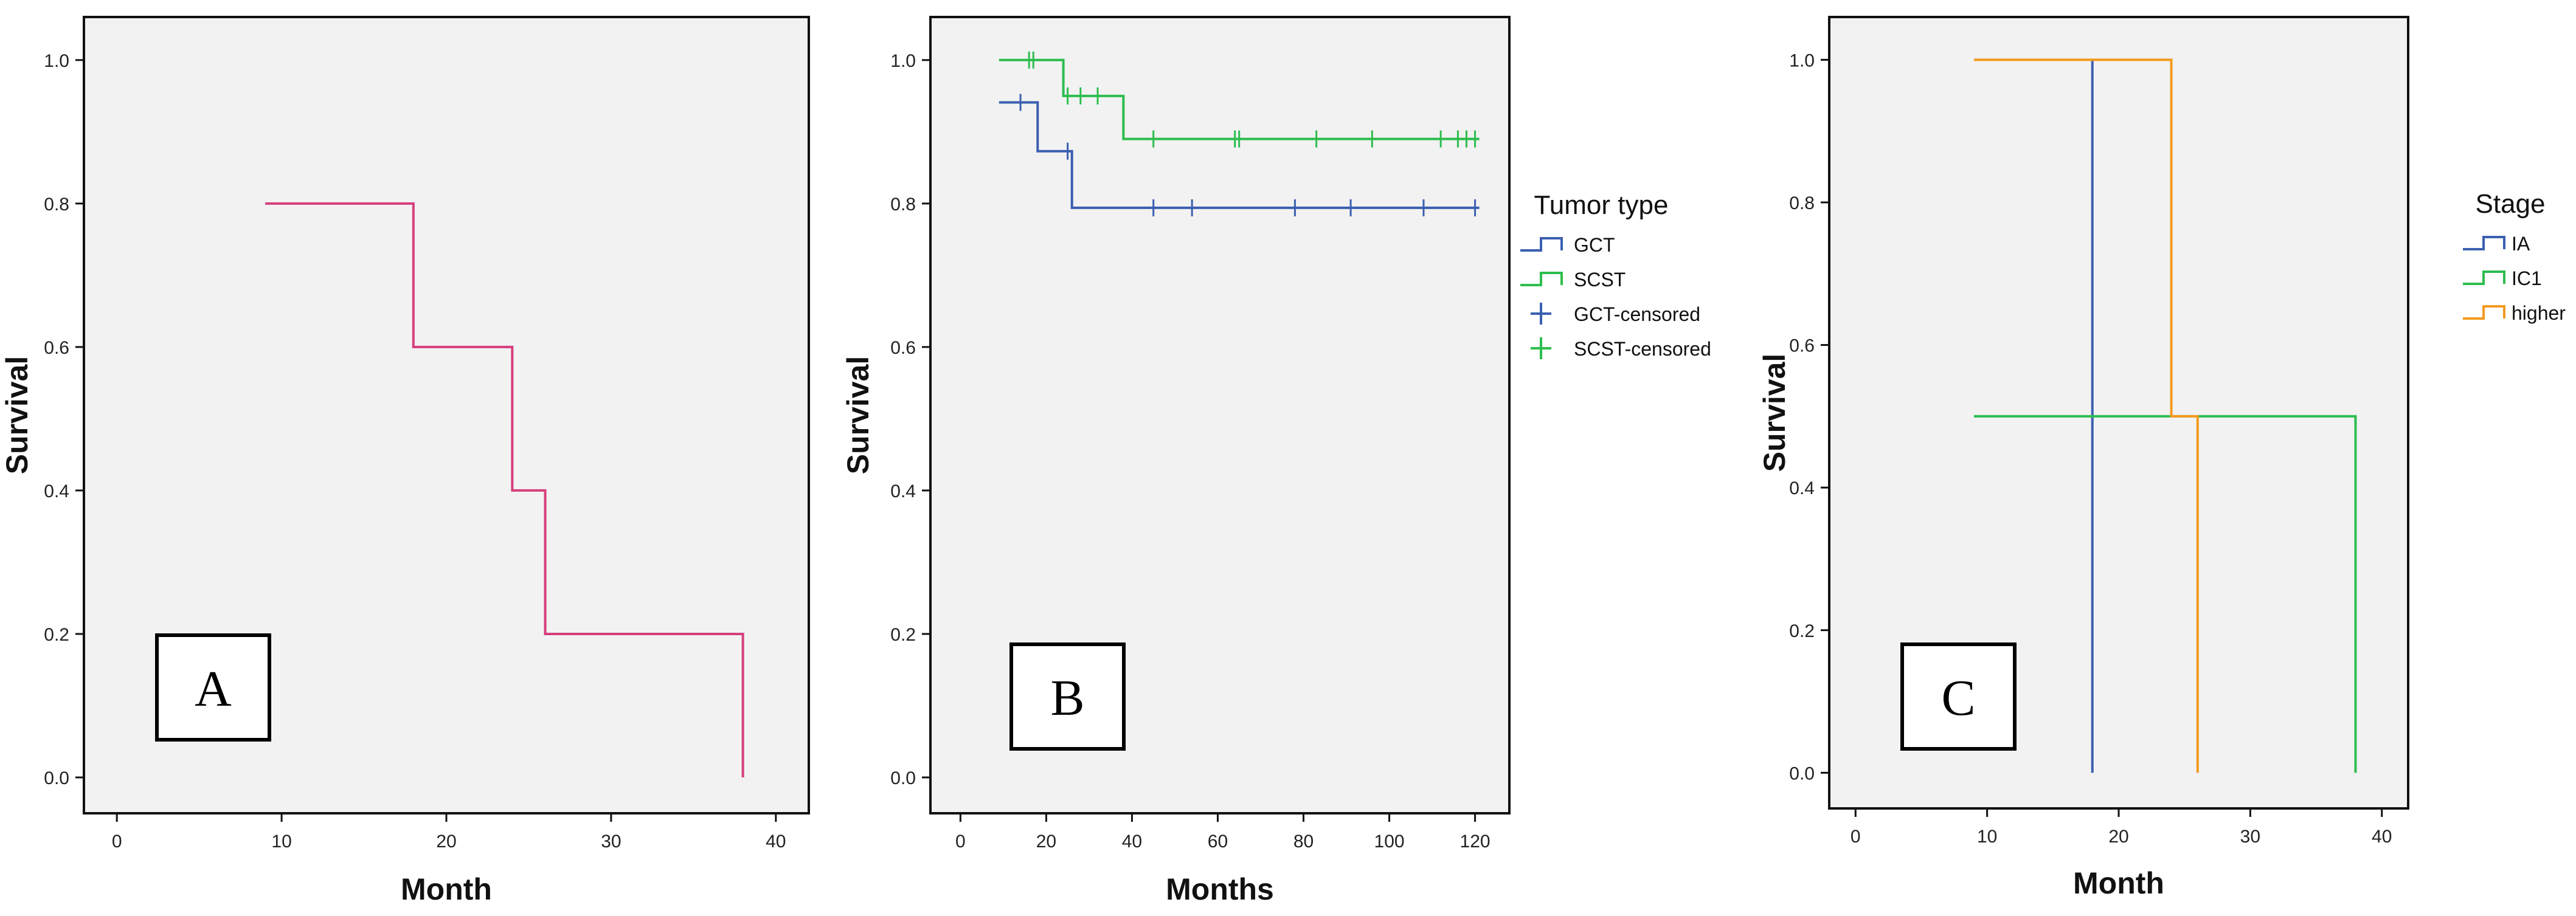 This screenshot has width=2576, height=916. What do you see at coordinates (2484, 312) in the screenshot?
I see `legend-swatch-higher` at bounding box center [2484, 312].